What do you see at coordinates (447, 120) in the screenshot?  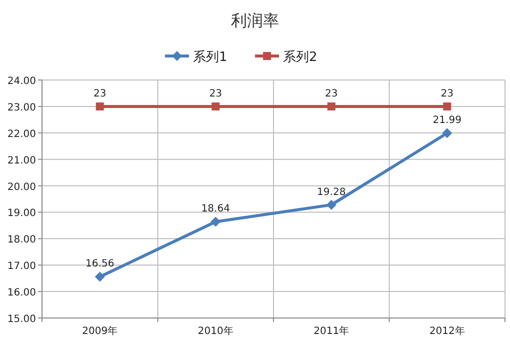 I see `data-label: 21.99` at bounding box center [447, 120].